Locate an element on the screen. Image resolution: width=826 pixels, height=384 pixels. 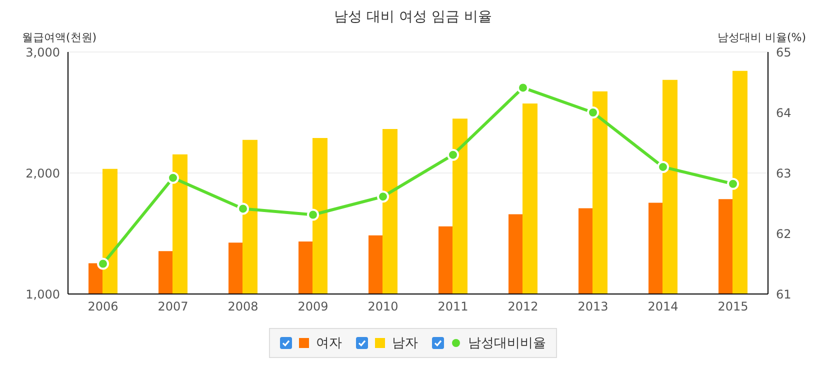
x-tick-label: 2013 is located at coordinates (593, 307).